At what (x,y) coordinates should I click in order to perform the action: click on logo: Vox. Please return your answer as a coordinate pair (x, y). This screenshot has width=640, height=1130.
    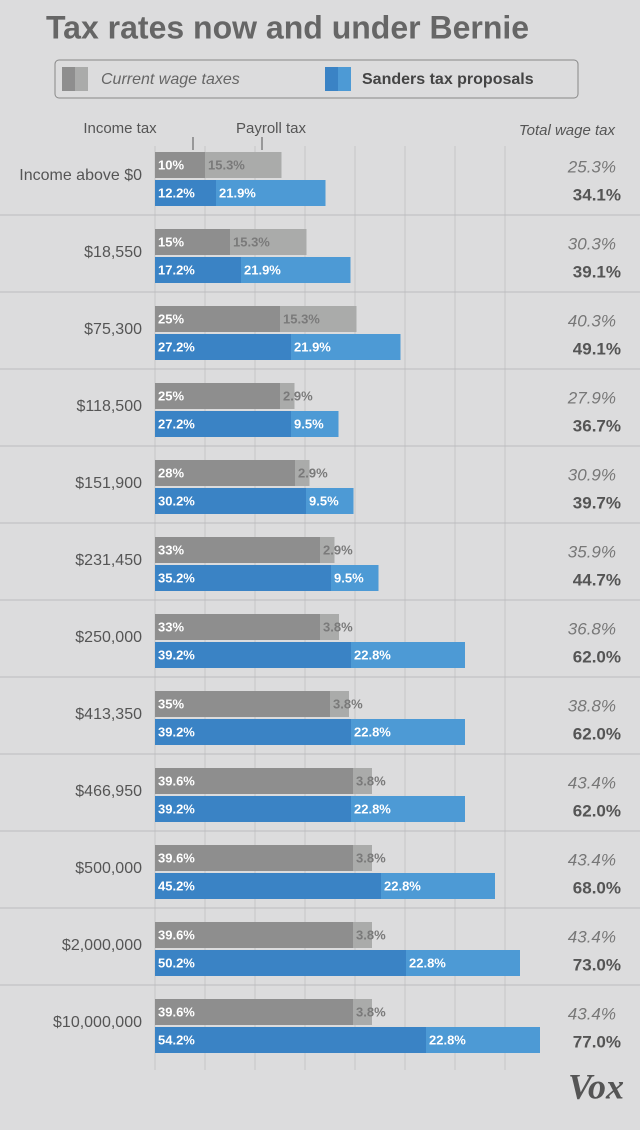
    Looking at the image, I should click on (596, 1086).